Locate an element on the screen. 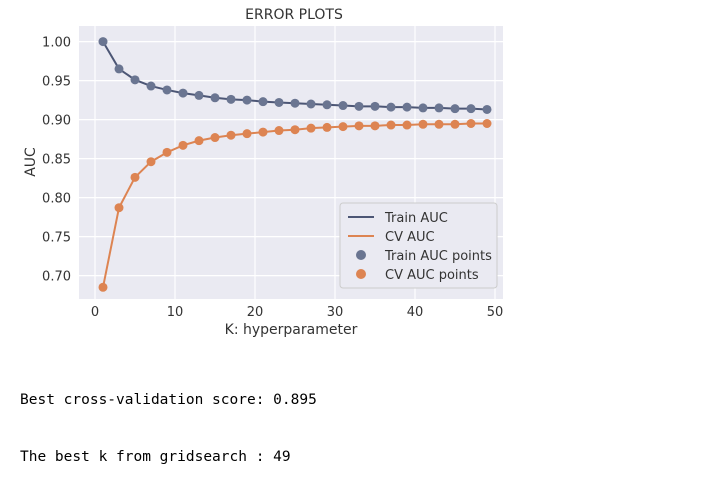 This screenshot has height=486, width=709. legend-label: Train AUC is located at coordinates (416, 218).